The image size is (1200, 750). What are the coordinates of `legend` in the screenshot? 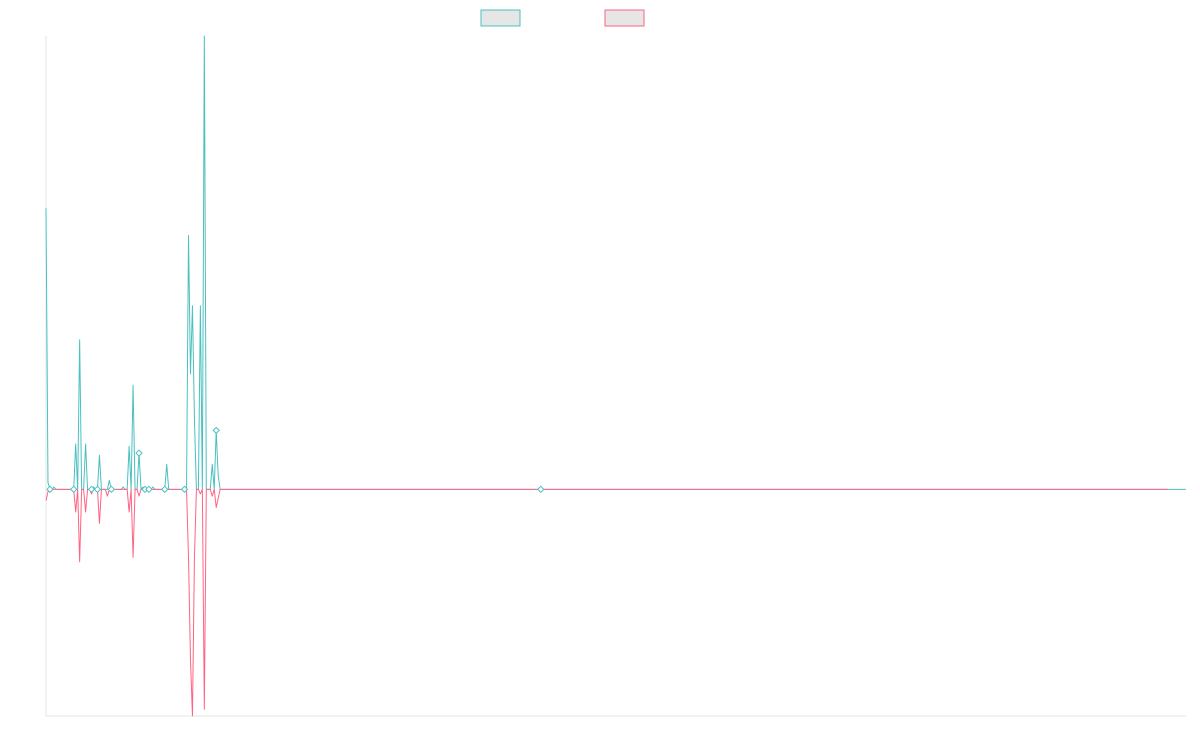 It's located at (562, 18).